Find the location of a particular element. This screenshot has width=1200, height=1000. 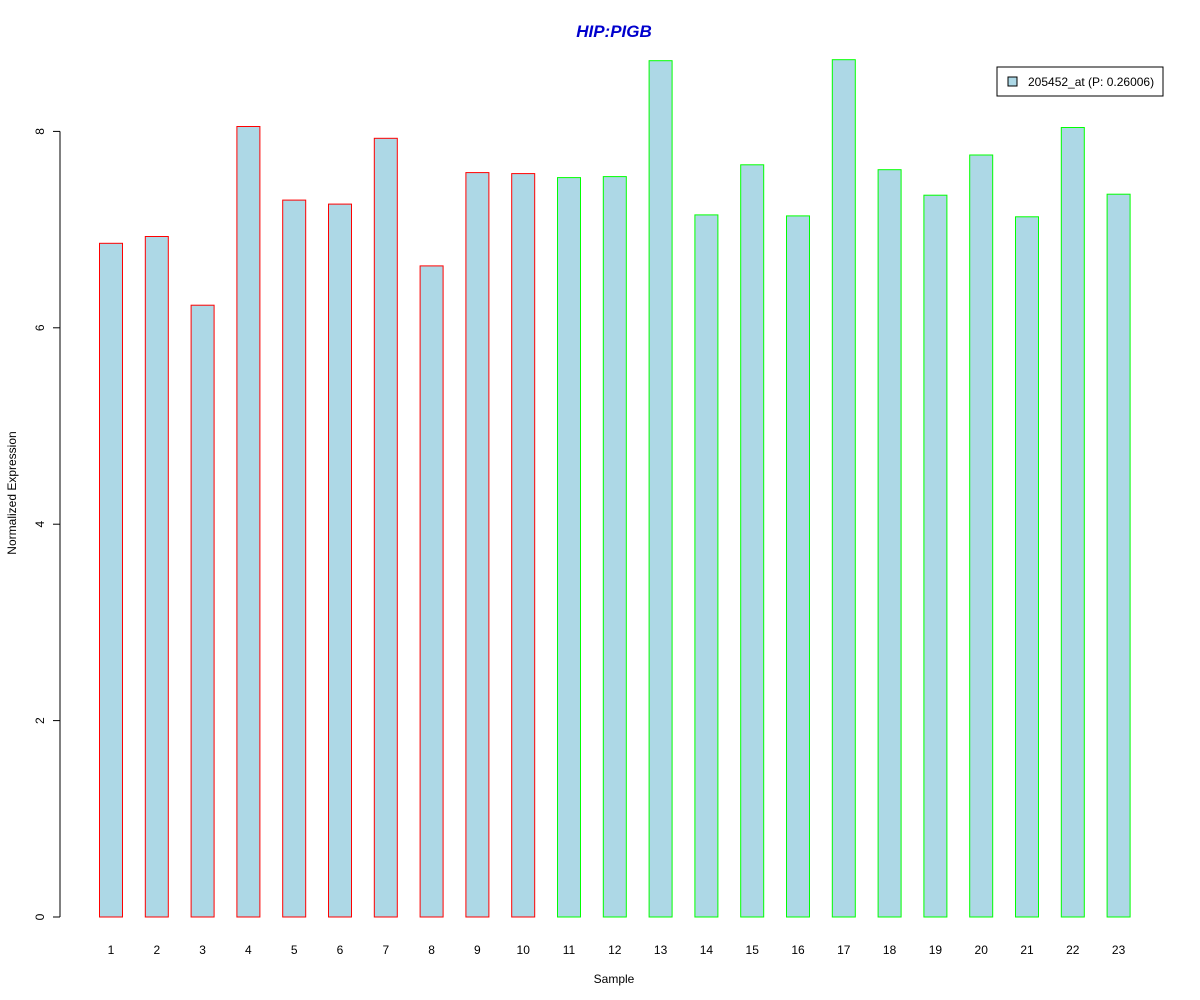

x-tick-label: 9 is located at coordinates (477, 950).